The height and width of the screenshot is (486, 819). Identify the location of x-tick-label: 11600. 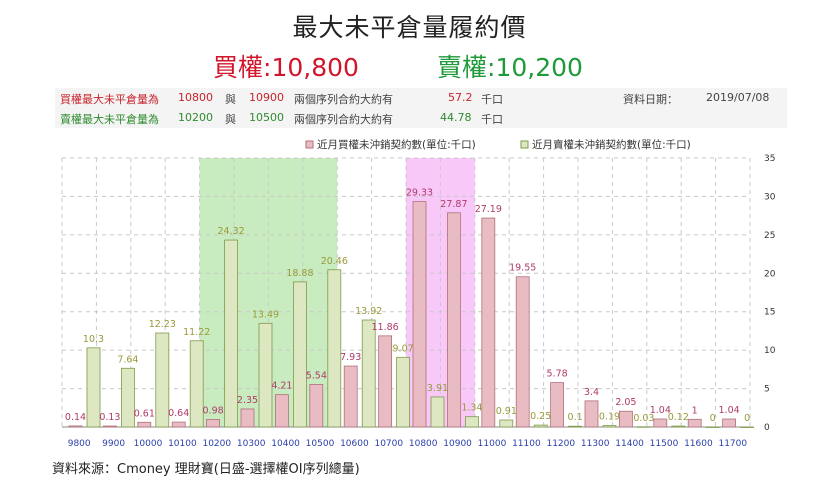
(698, 444).